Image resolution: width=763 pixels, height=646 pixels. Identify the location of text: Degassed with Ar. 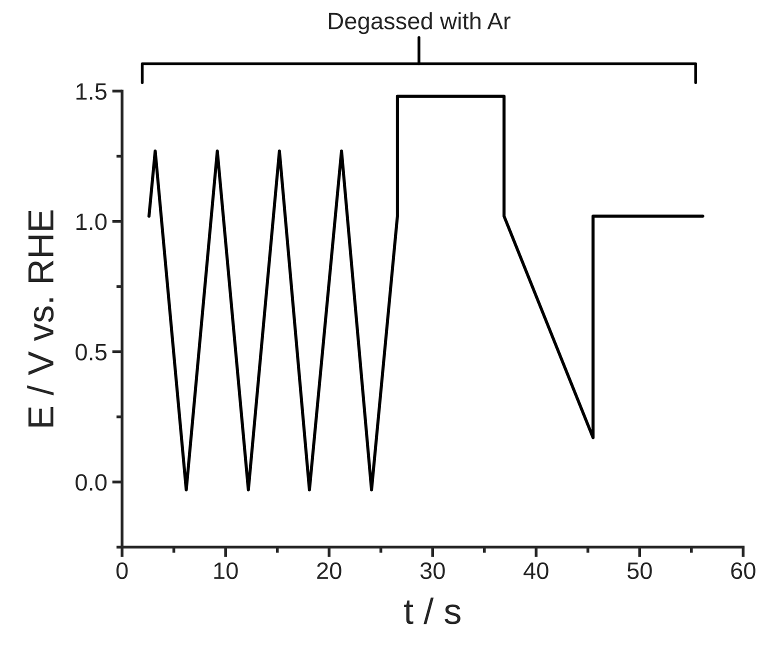
(419, 23).